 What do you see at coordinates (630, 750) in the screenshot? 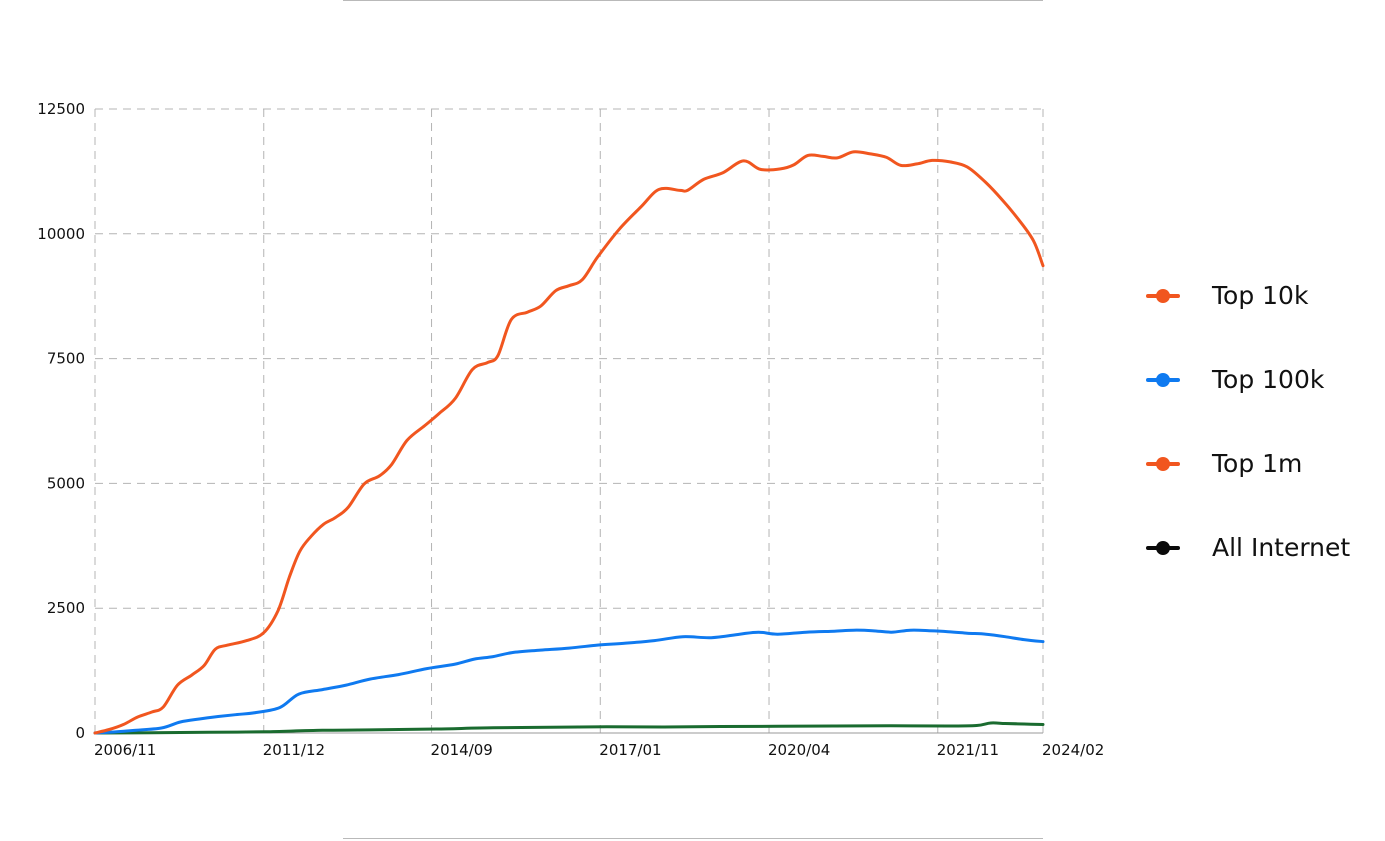
I see `x-tick-label: 2017/01` at bounding box center [630, 750].